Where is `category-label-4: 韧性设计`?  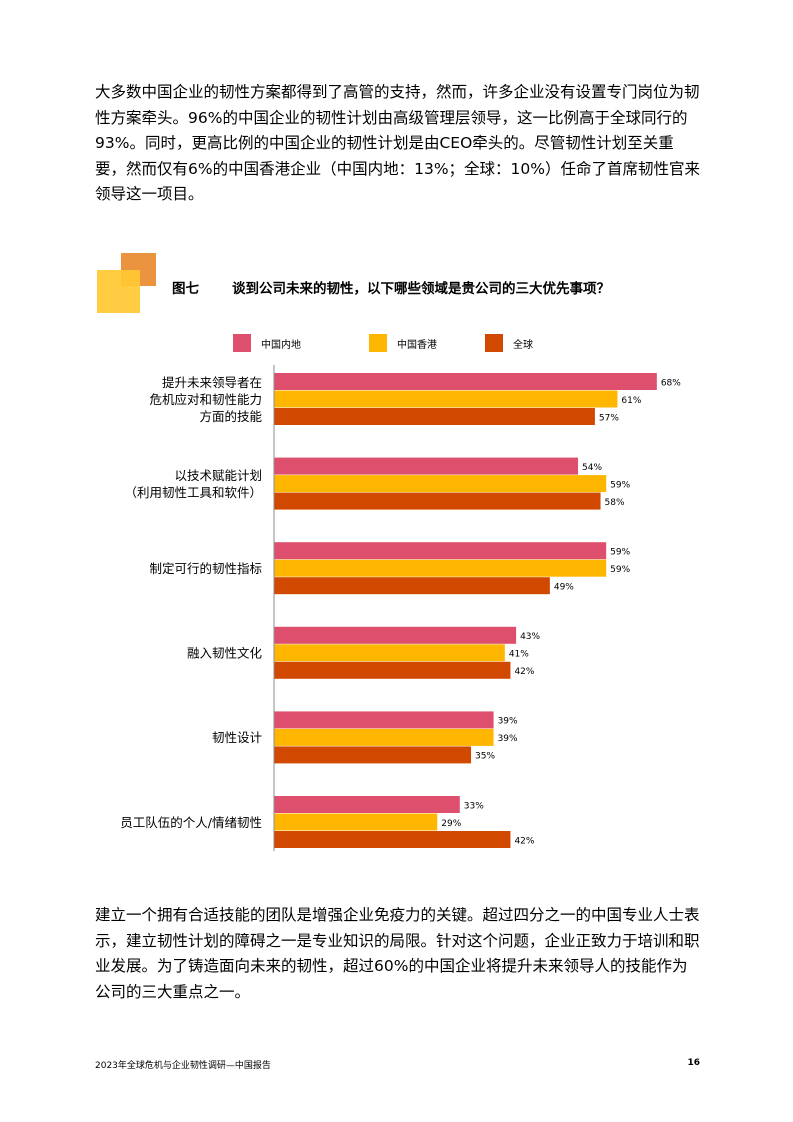 category-label-4: 韧性设计 is located at coordinates (237, 737).